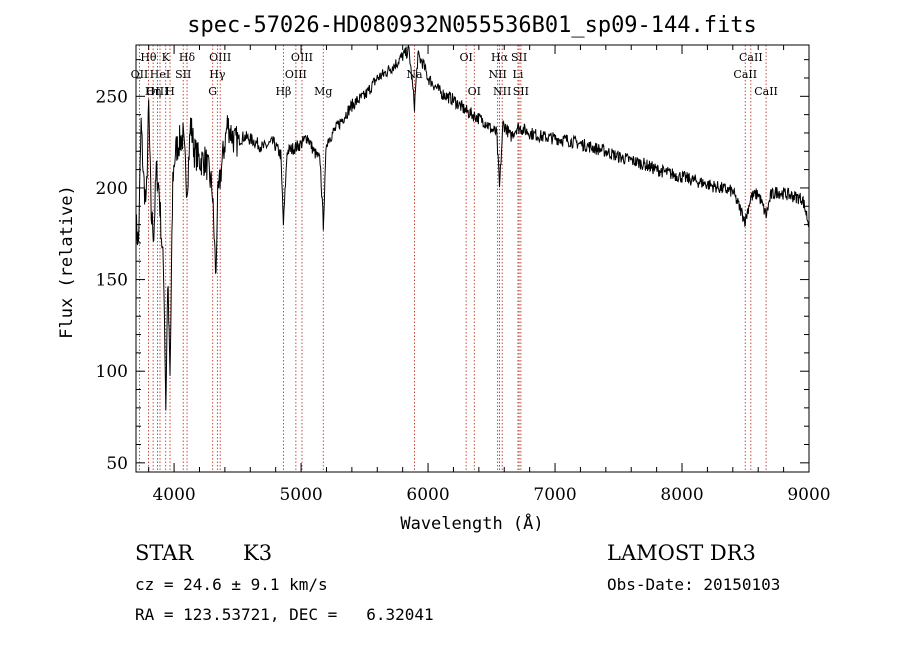  Describe the element at coordinates (117, 464) in the screenshot. I see `y-tick-label: 50` at that location.